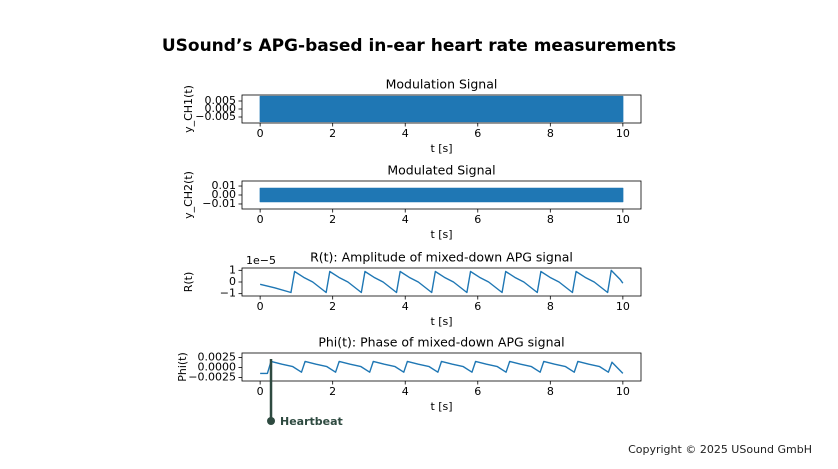 Image resolution: width=838 pixels, height=469 pixels. Describe the element at coordinates (188, 282) in the screenshot. I see `y-axis-label: R(t)` at that location.